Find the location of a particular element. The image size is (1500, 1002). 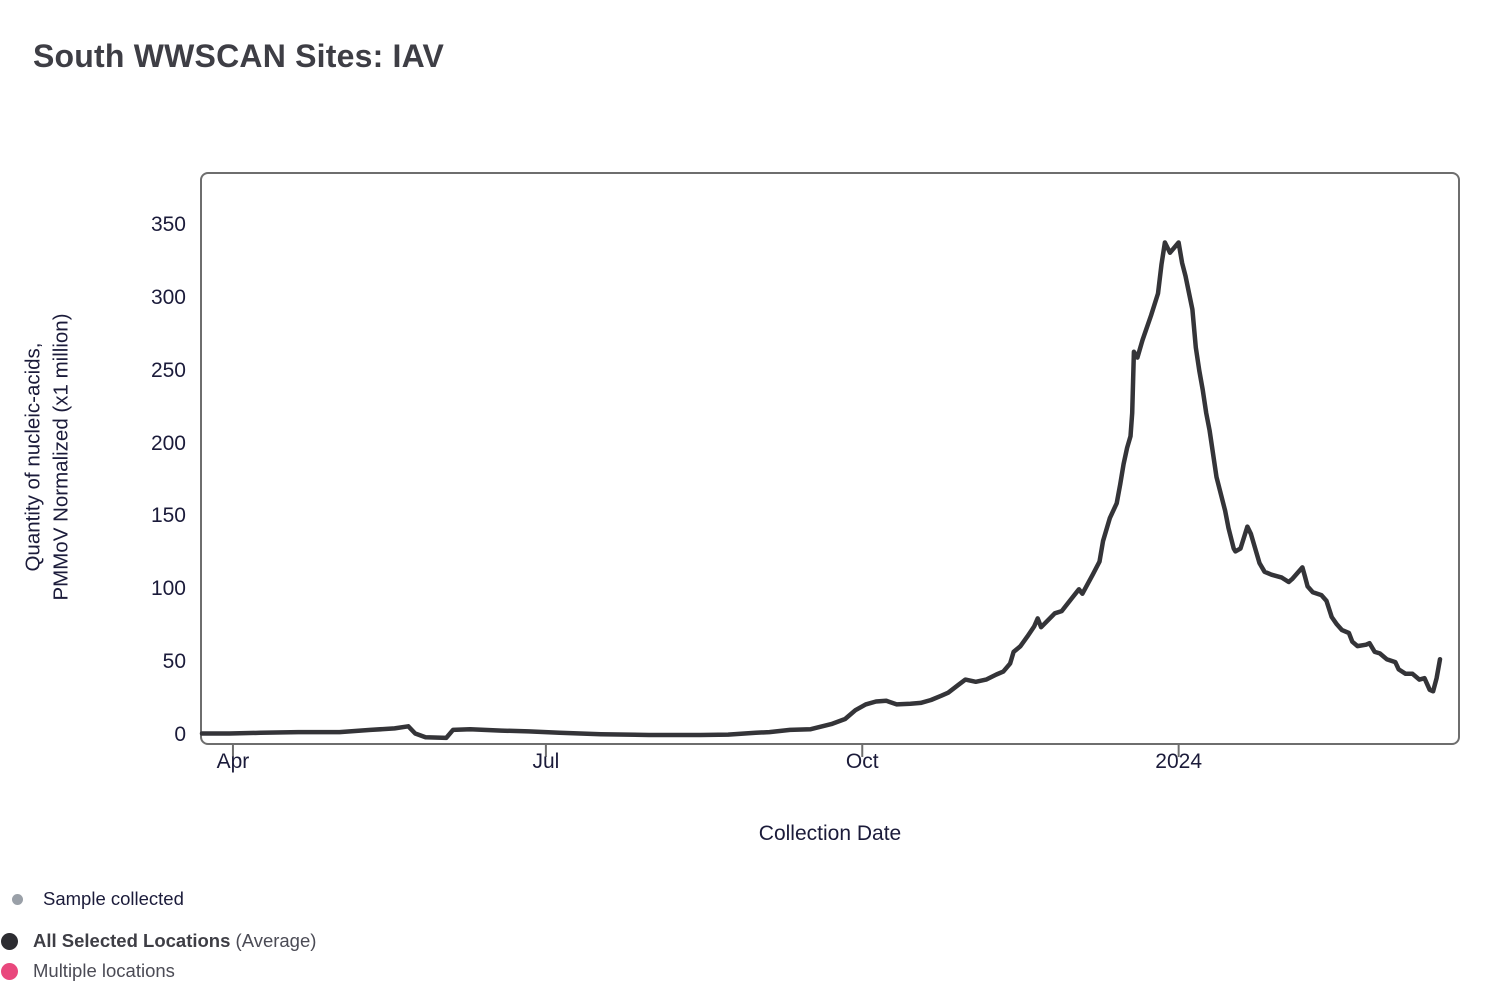

legend-item-all-selected-locations: All Selected Locations (Average) is located at coordinates (158, 941).